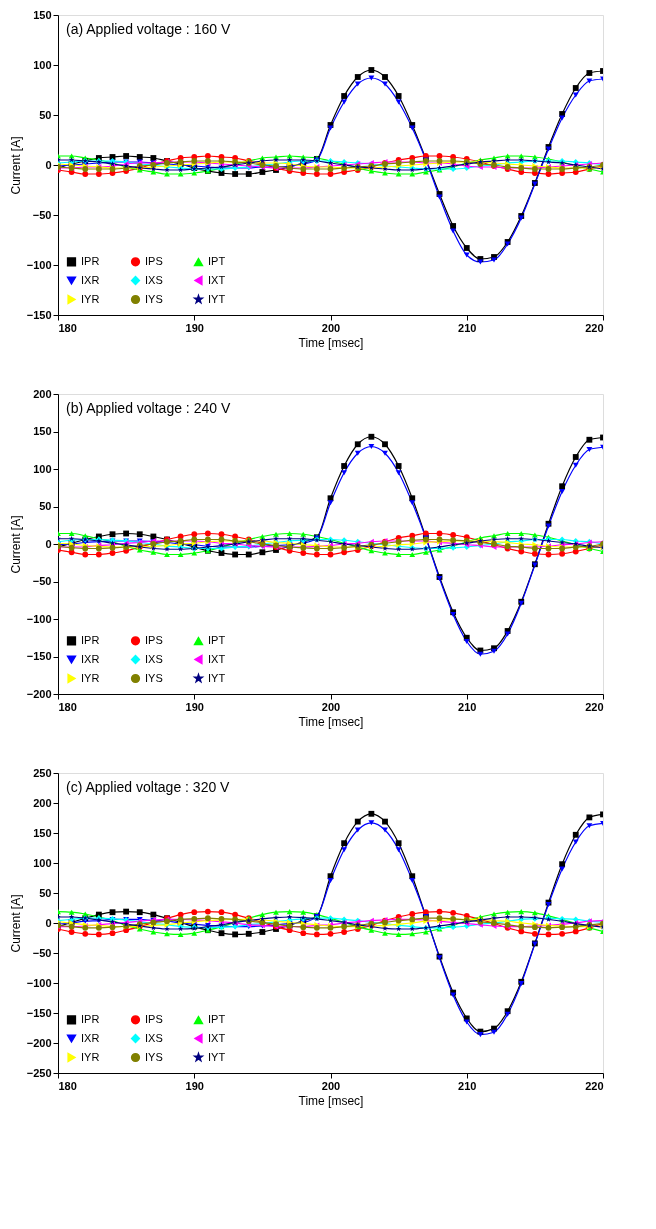  What do you see at coordinates (42, 772) in the screenshot?
I see `y-tick-label: 250` at bounding box center [42, 772].